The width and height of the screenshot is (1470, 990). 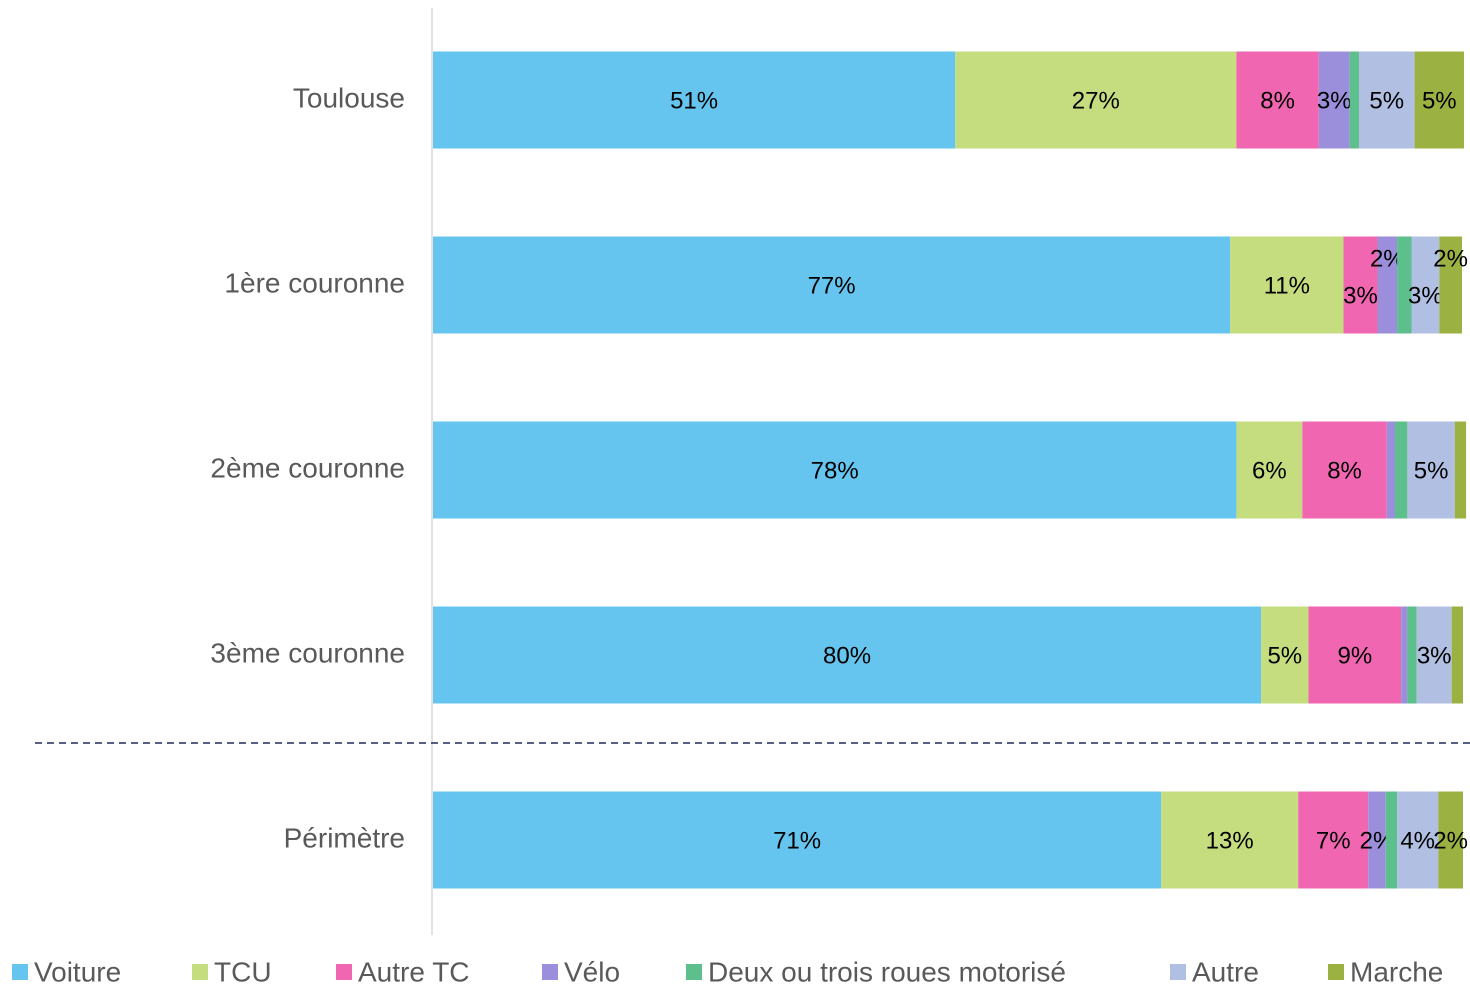 I want to click on data-label: 13%, so click(x=1230, y=840).